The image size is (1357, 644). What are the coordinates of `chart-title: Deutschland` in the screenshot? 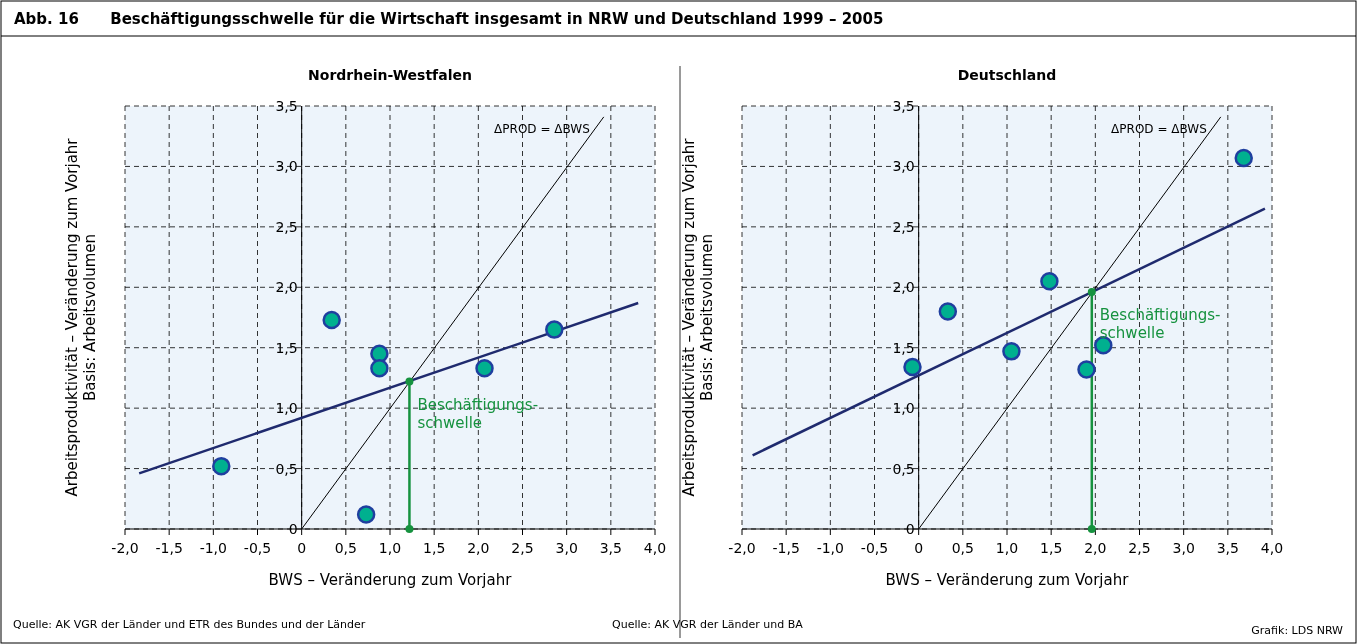 It's located at (1007, 75).